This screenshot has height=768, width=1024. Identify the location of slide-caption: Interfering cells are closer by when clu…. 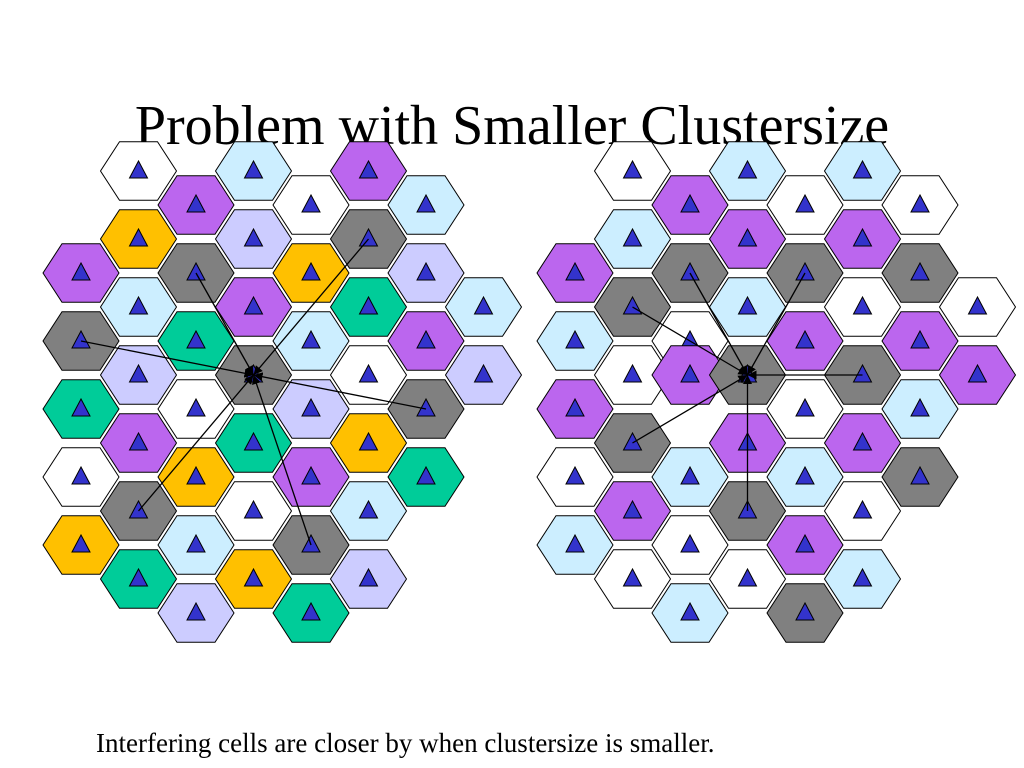
(405, 743).